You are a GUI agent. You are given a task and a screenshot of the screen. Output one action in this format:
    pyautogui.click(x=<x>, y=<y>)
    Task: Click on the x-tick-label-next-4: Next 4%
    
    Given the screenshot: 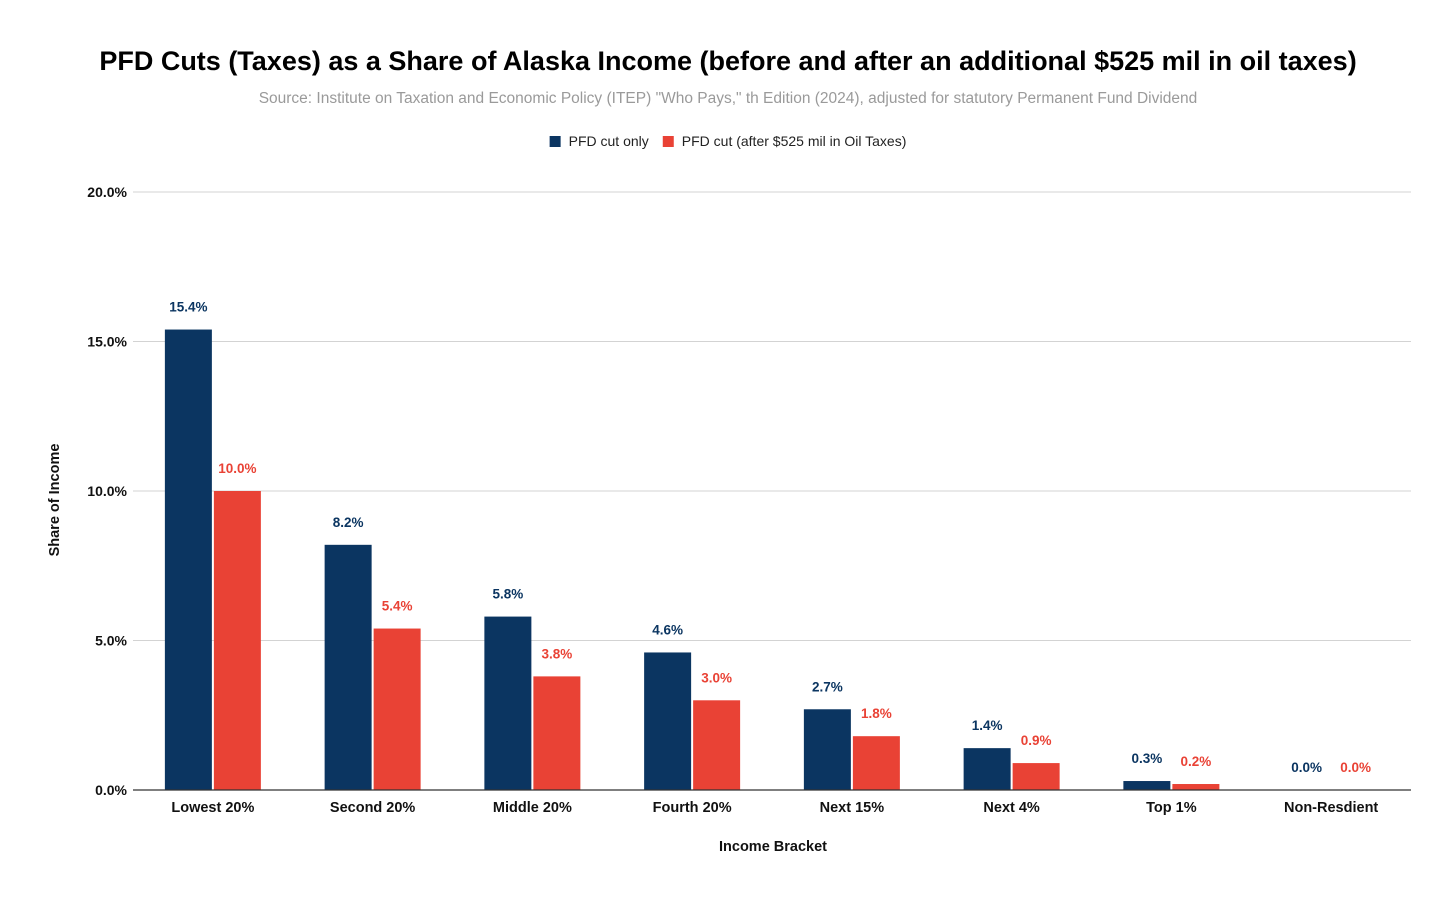 What is the action you would take?
    pyautogui.click(x=1011, y=808)
    